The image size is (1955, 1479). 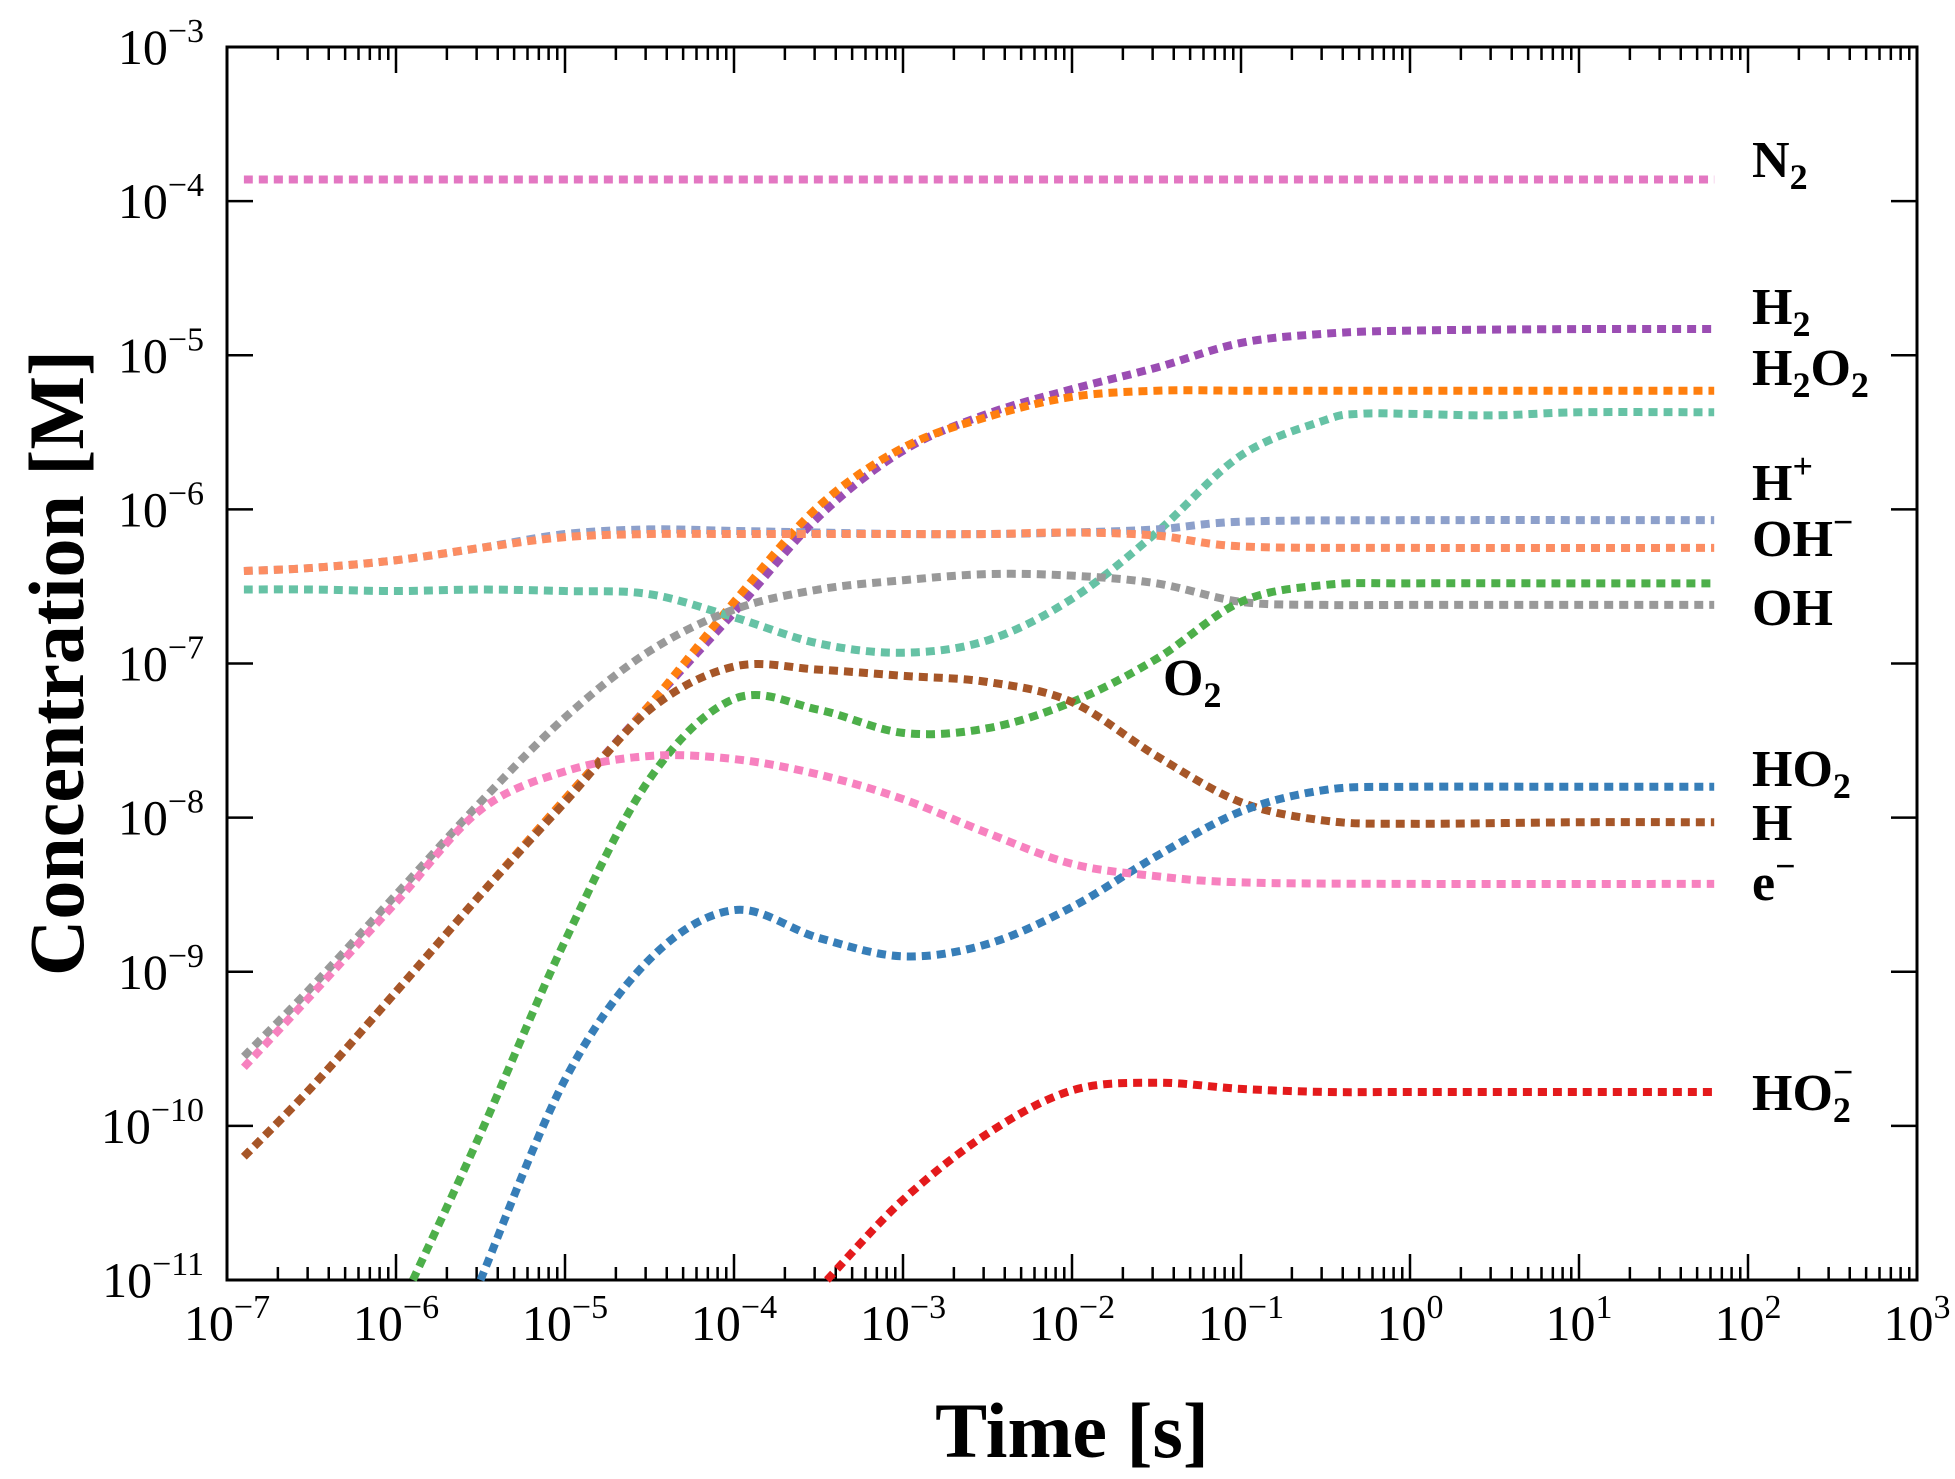 What do you see at coordinates (903, 1320) in the screenshot?
I see `x-tick-label: 10⁻³` at bounding box center [903, 1320].